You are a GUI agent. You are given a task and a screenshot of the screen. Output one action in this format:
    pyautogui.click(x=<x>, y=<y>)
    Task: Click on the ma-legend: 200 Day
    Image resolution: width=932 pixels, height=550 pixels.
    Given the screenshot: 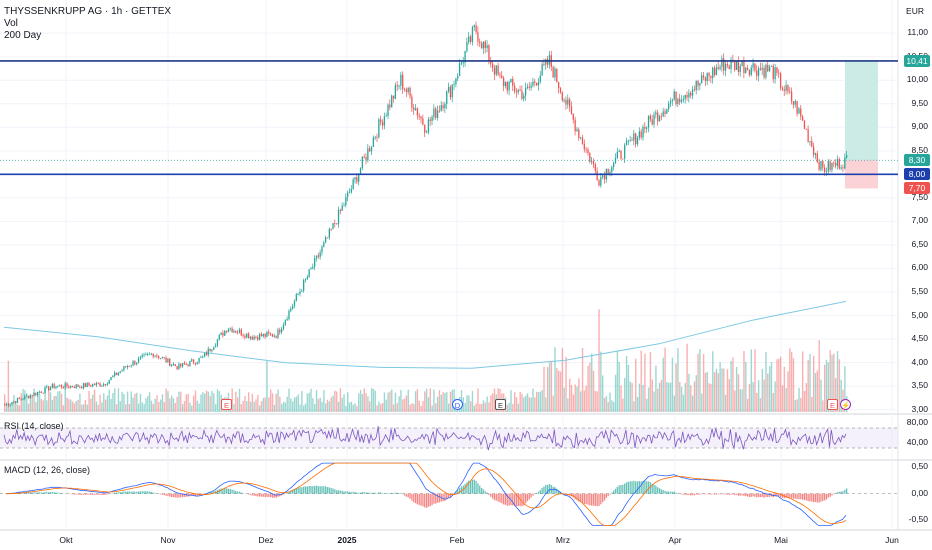 What is the action you would take?
    pyautogui.click(x=23, y=35)
    